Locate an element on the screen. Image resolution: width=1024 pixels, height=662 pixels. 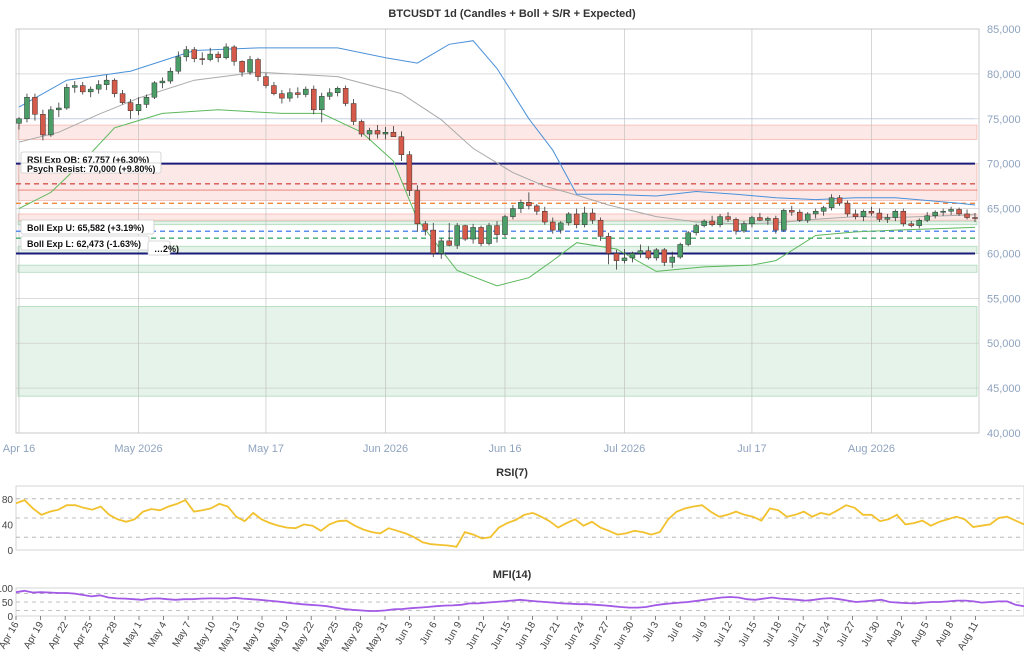
date-tick-label: Jul 18 is located at coordinates (772, 634).